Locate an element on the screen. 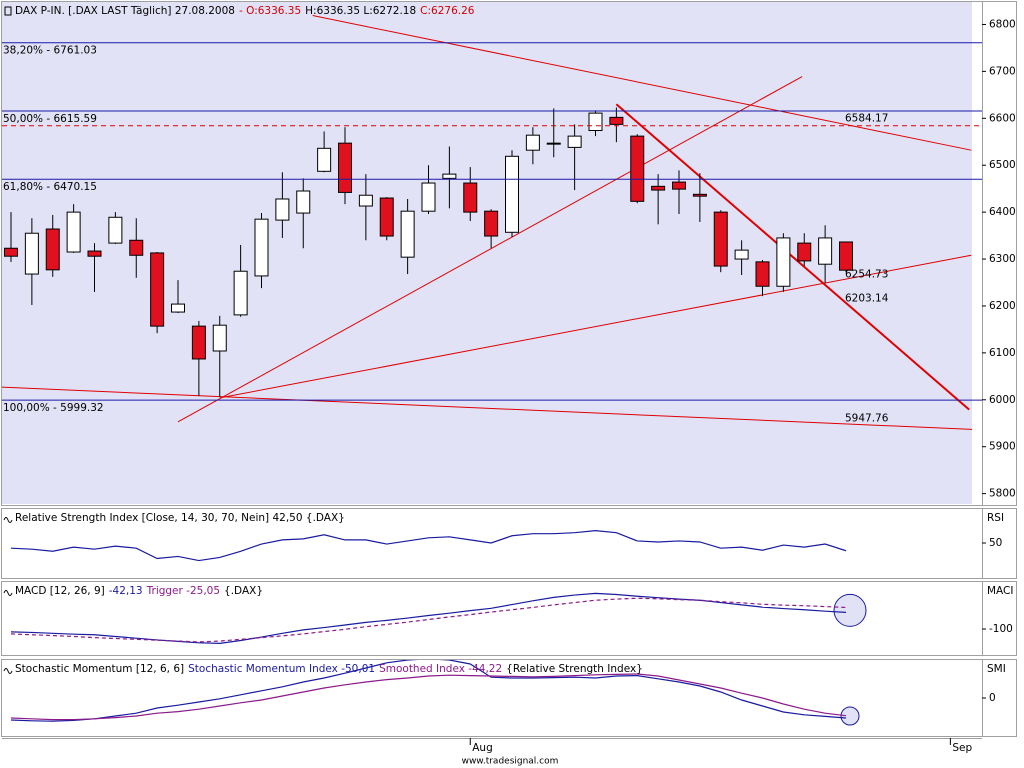 The width and height of the screenshot is (1024, 768). level-label: 100,00% - 5999.32 is located at coordinates (53, 408).